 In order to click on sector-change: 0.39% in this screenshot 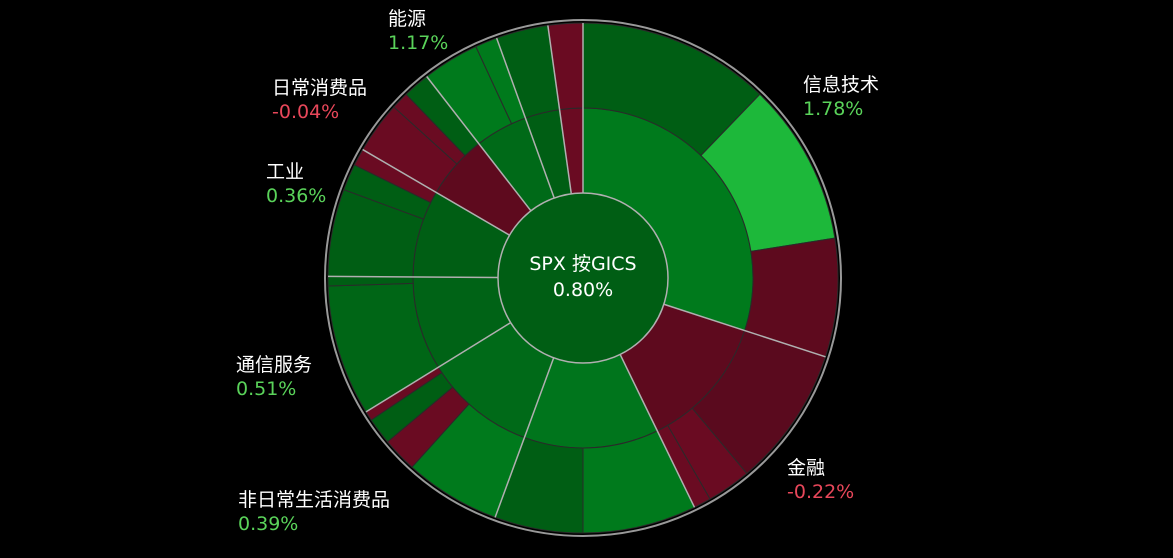, I will do `click(268, 524)`.